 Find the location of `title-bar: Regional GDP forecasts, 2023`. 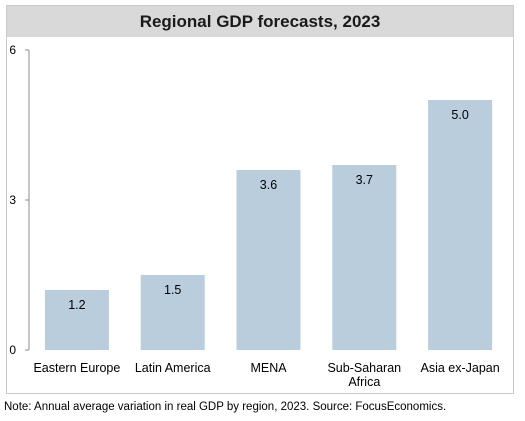

title-bar: Regional GDP forecasts, 2023 is located at coordinates (260, 21).